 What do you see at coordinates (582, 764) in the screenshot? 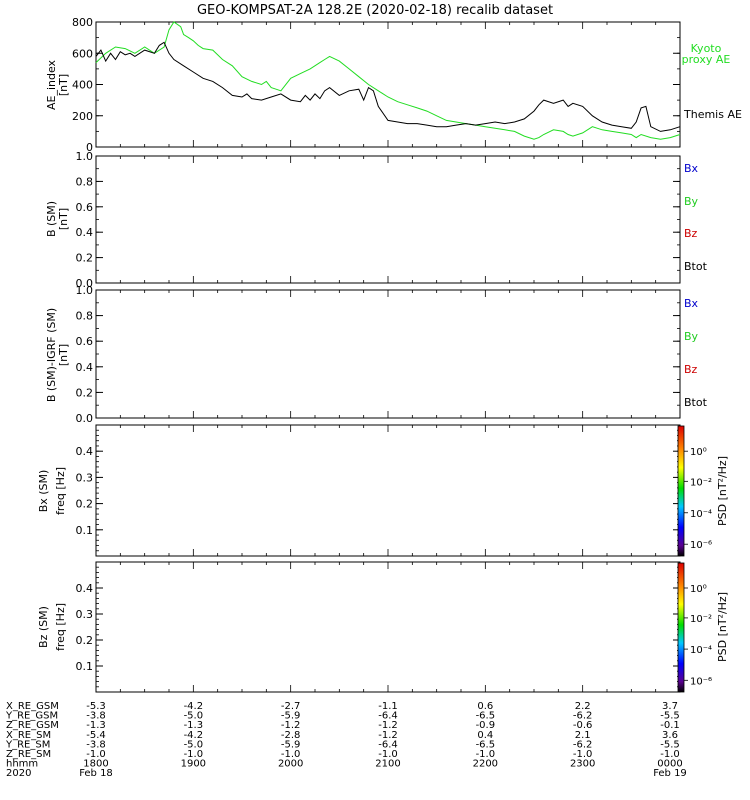
I see `ephemeris-value: 2300` at bounding box center [582, 764].